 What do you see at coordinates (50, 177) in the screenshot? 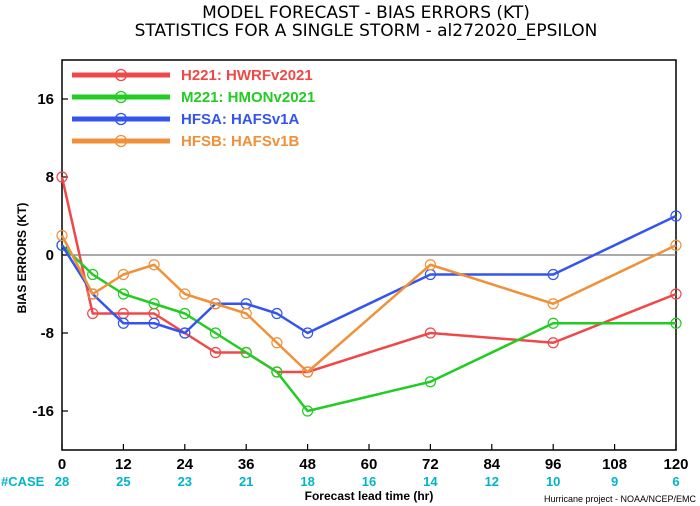
I see `y-tick-label: 8` at bounding box center [50, 177].